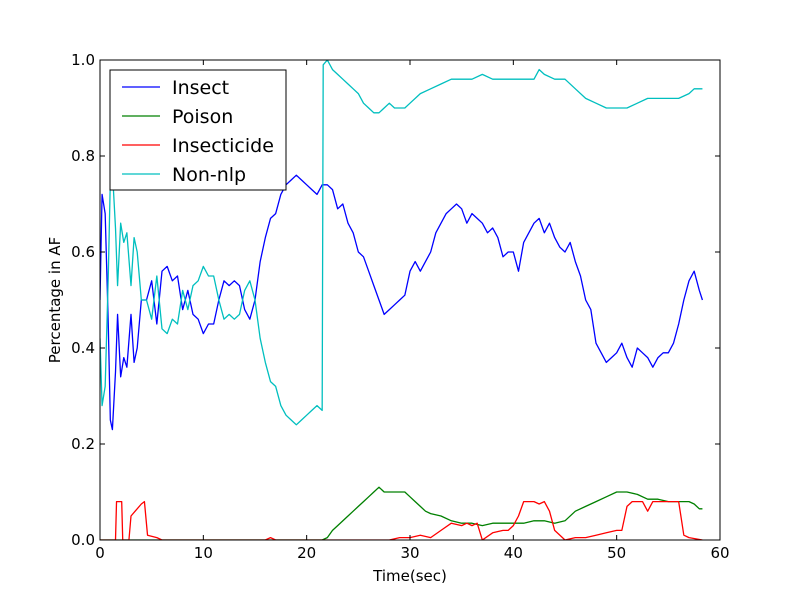 The width and height of the screenshot is (800, 600). I want to click on y-tick-label: 0.6, so click(83, 252).